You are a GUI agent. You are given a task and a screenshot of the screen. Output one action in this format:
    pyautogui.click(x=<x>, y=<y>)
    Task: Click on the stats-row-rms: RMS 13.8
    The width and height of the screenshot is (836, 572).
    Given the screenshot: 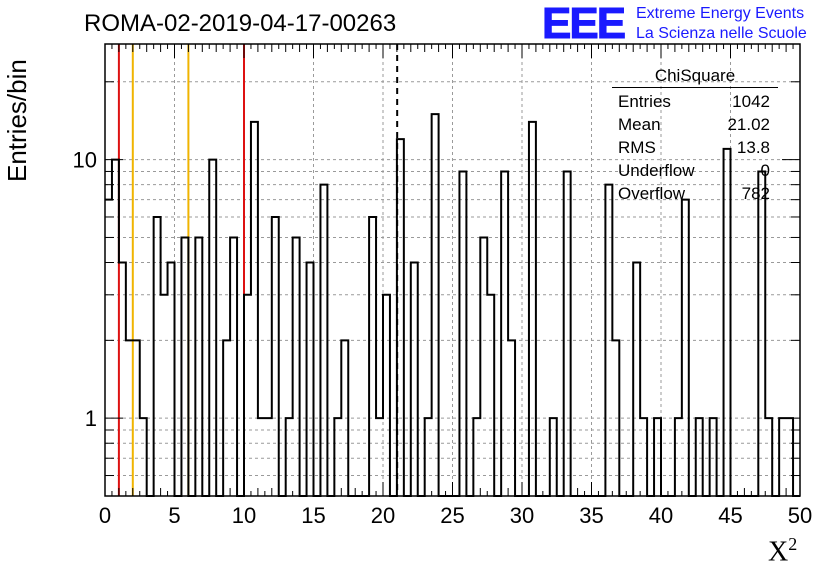 What is the action you would take?
    pyautogui.click(x=695, y=147)
    